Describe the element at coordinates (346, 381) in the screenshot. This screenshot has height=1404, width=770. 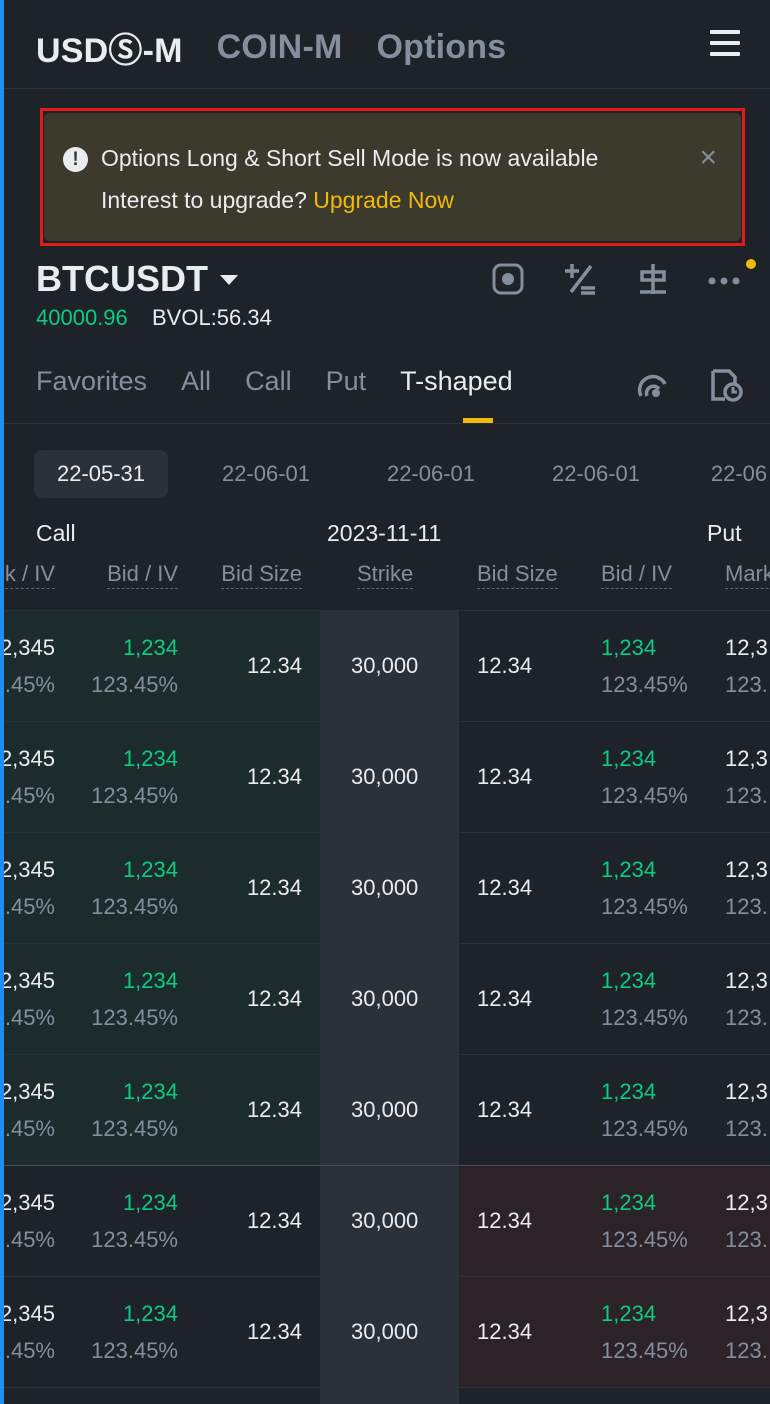
I see `tab-put: Put` at that location.